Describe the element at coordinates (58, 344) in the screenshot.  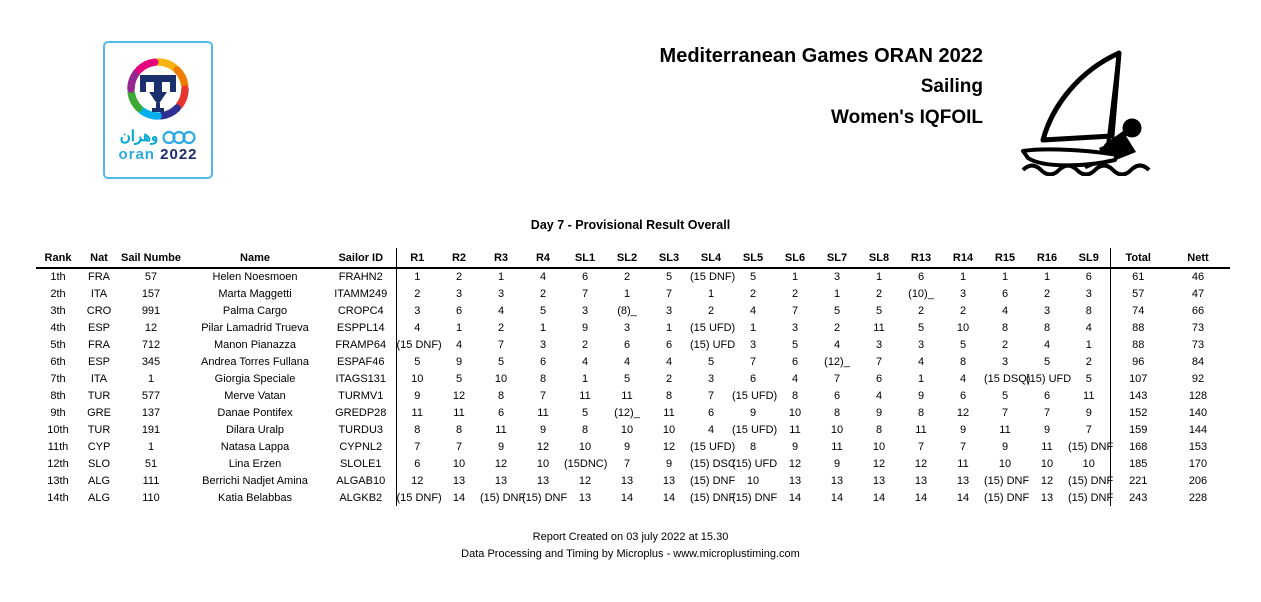
I see `table-cell: 5th` at that location.